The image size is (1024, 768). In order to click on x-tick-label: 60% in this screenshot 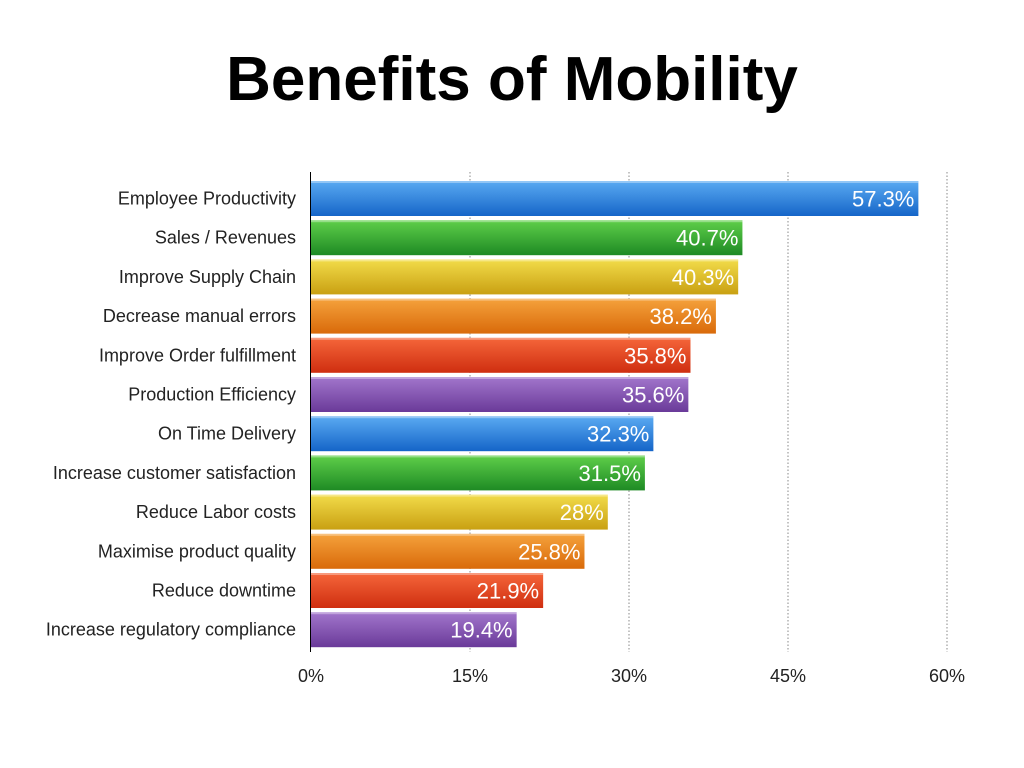, I will do `click(947, 676)`.